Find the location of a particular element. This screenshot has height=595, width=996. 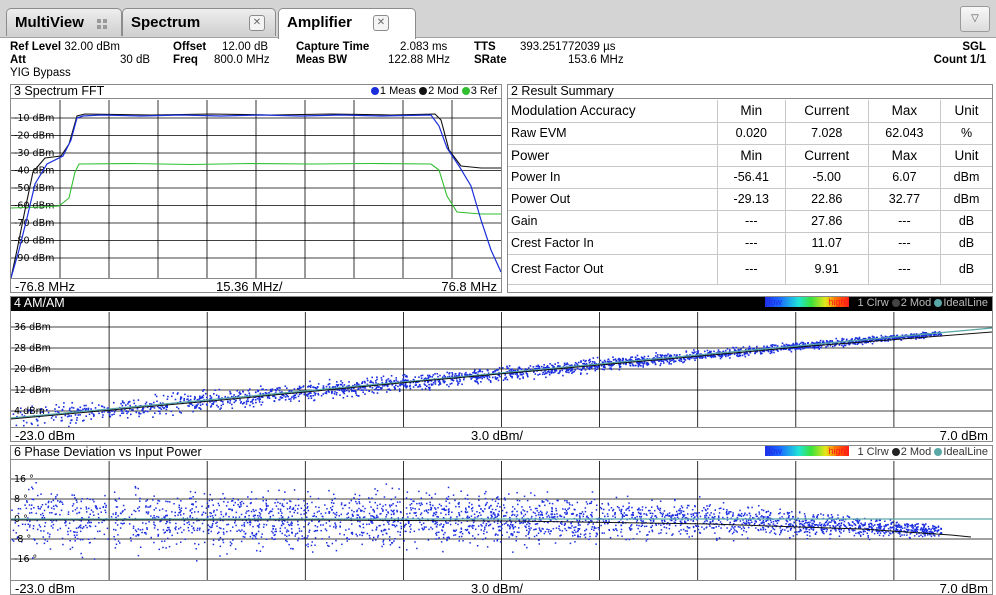

trace2-legend-label: 2 Mod is located at coordinates (443, 91).